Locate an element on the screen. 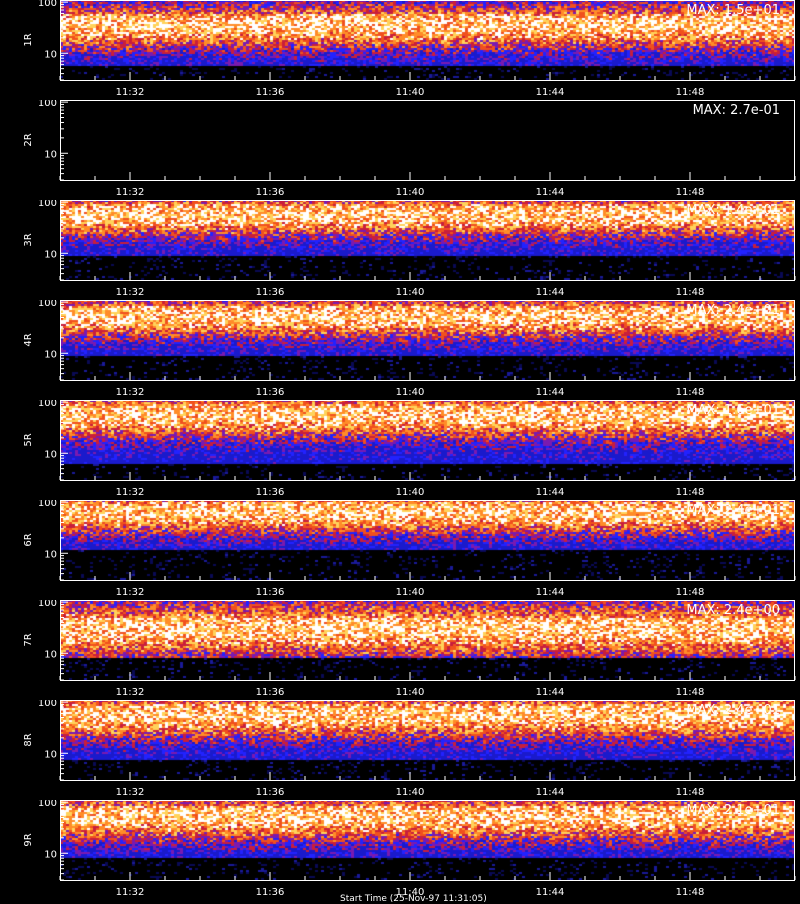 The width and height of the screenshot is (800, 904). panel-4R-heatmap is located at coordinates (427, 340).